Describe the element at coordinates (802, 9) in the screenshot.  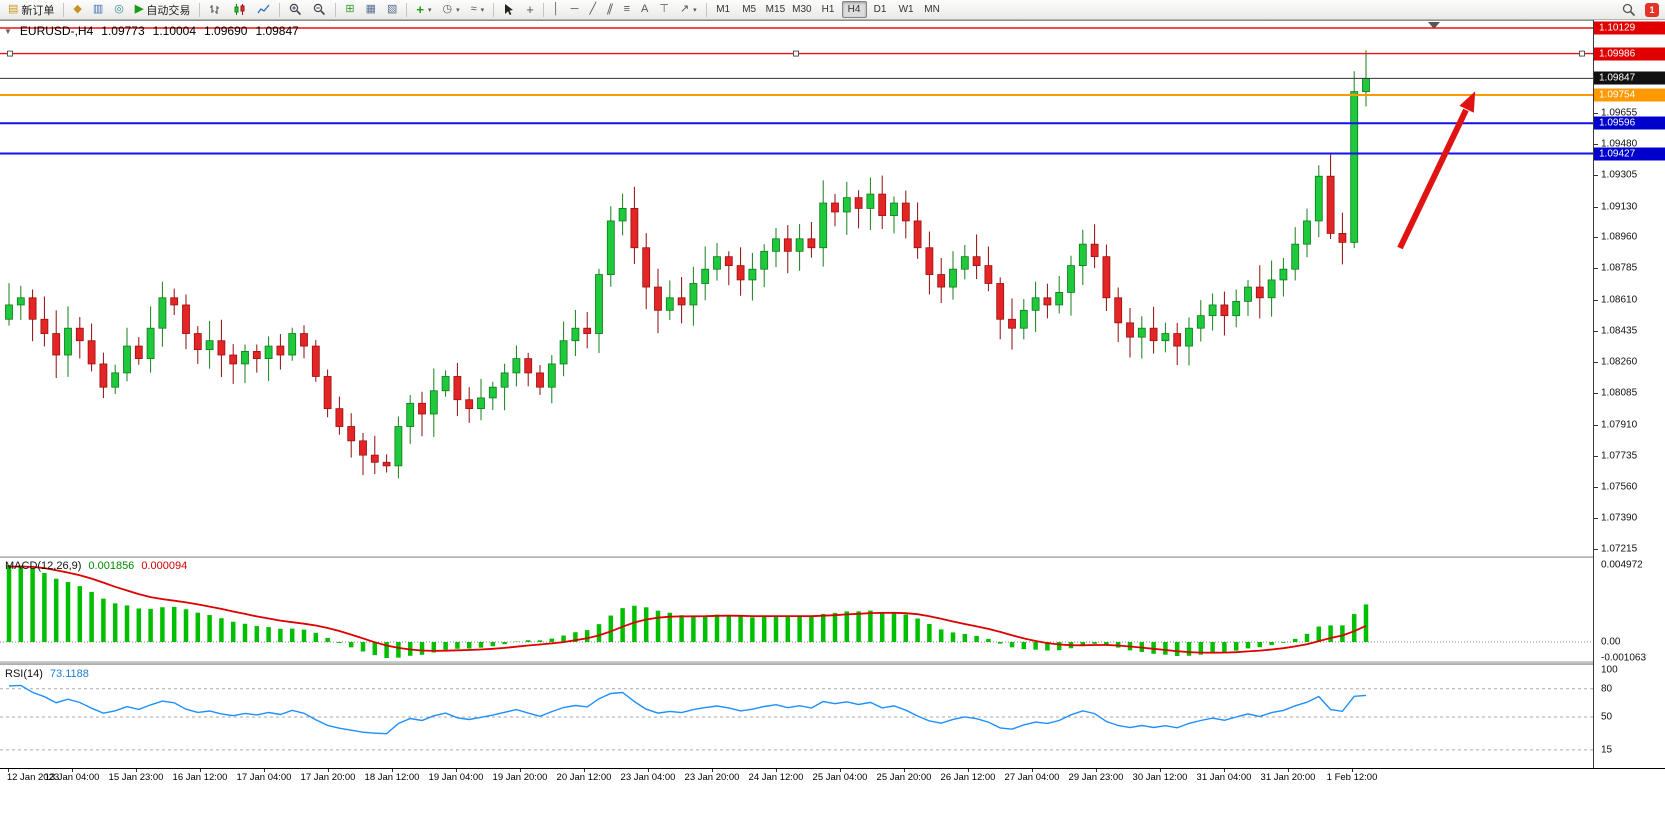
I see `timeframe-button-m30: M30` at that location.